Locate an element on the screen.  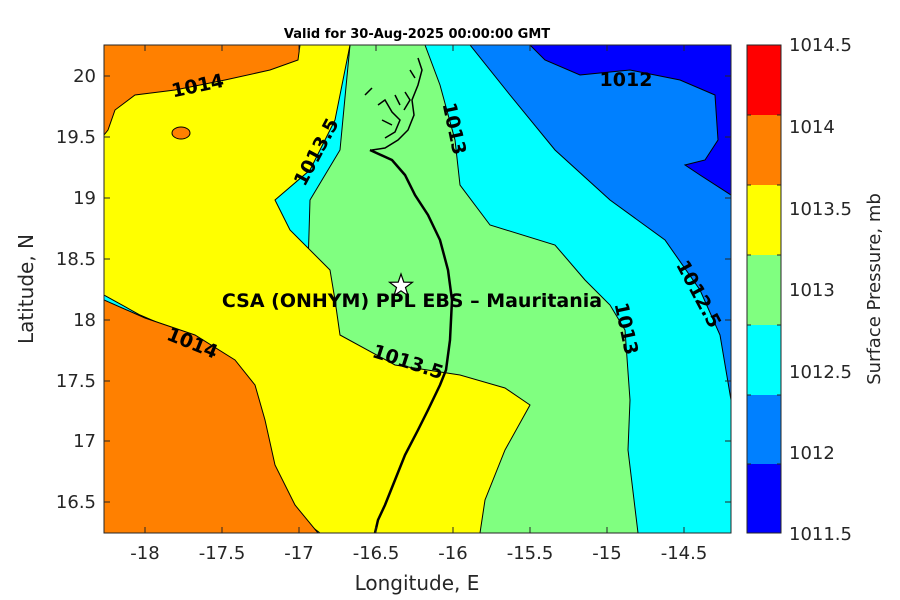
colorbar-label: 1014.5 is located at coordinates (820, 45).